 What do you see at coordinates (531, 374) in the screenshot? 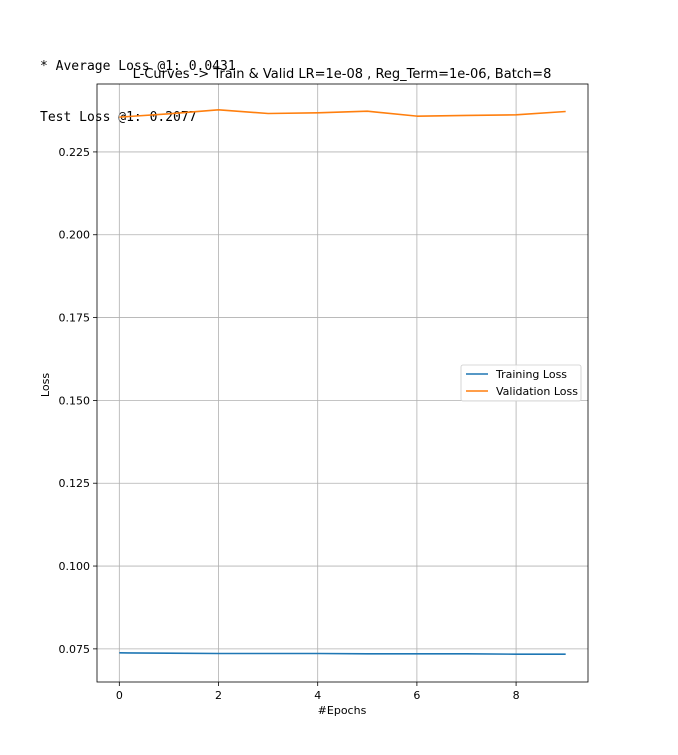
I see `legend-label-training: Training Loss` at bounding box center [531, 374].